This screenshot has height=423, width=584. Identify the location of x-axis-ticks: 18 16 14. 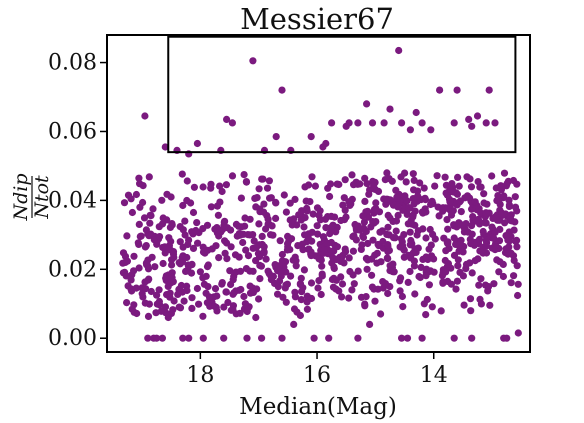
(317, 370).